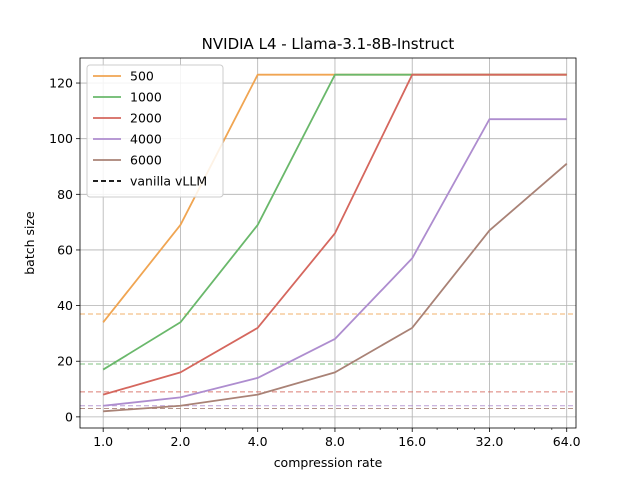 The width and height of the screenshot is (640, 480). What do you see at coordinates (146, 97) in the screenshot?
I see `legend-label-1000: 1000` at bounding box center [146, 97].